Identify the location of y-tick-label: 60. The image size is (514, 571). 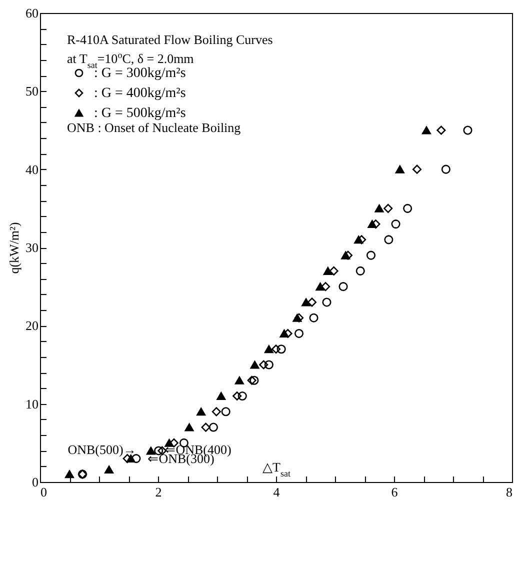
(32, 13).